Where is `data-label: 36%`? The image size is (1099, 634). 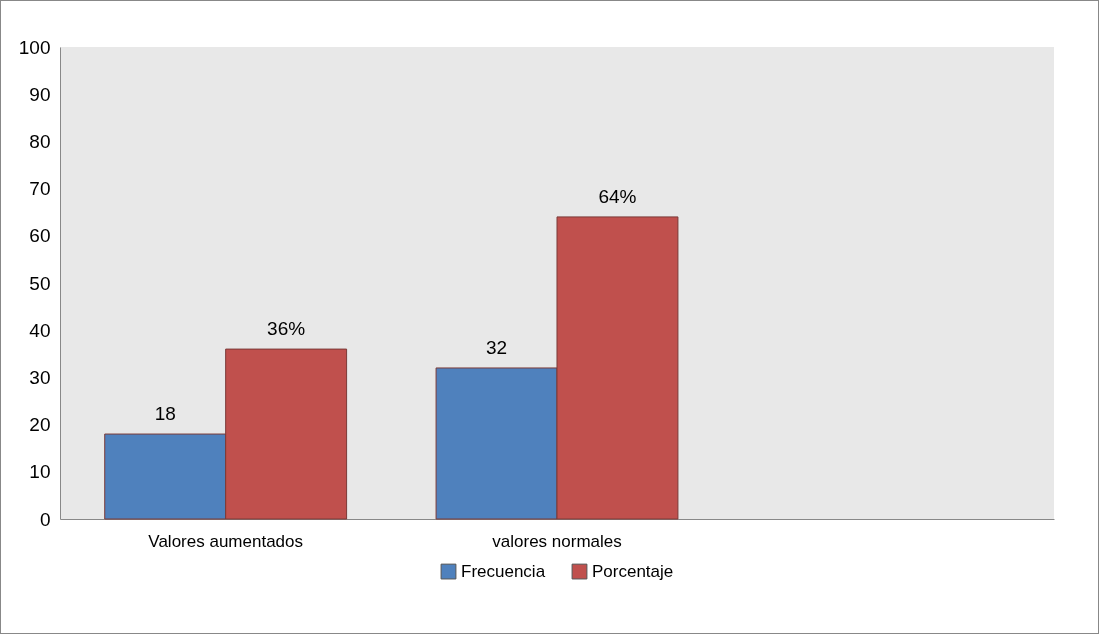
data-label: 36% is located at coordinates (286, 329).